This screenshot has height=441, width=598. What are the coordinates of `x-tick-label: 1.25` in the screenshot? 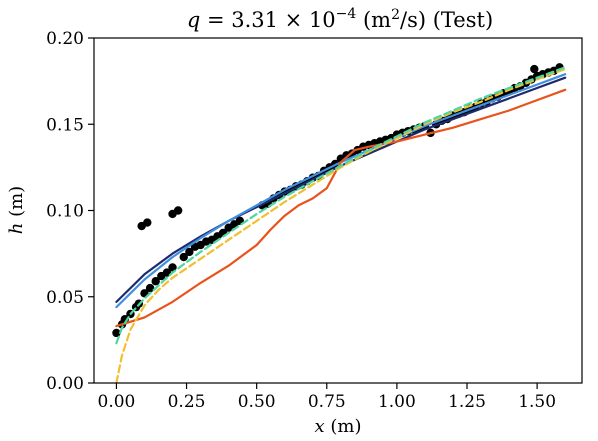 It's located at (467, 402).